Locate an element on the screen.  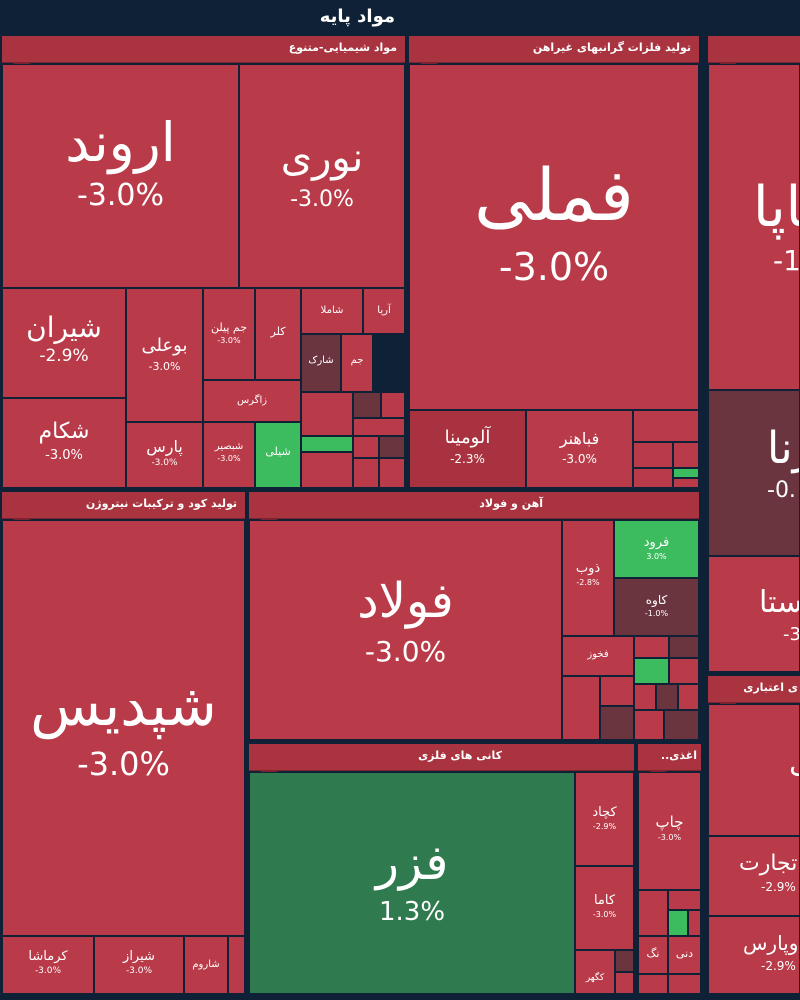
tile-fazar: فزر 1.3% is located at coordinates (412, 883).